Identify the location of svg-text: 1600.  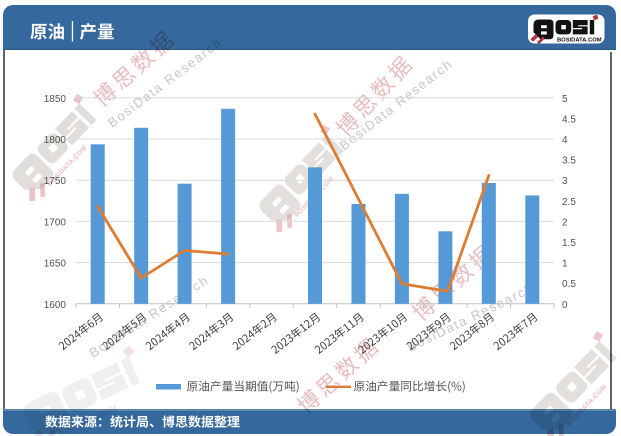
(55, 305).